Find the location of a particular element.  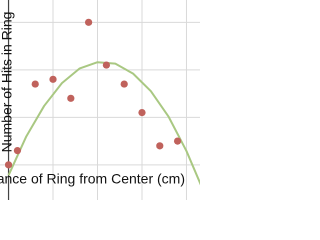

x-axis-label: Distance of Ring from Center (cm) is located at coordinates (92, 179).